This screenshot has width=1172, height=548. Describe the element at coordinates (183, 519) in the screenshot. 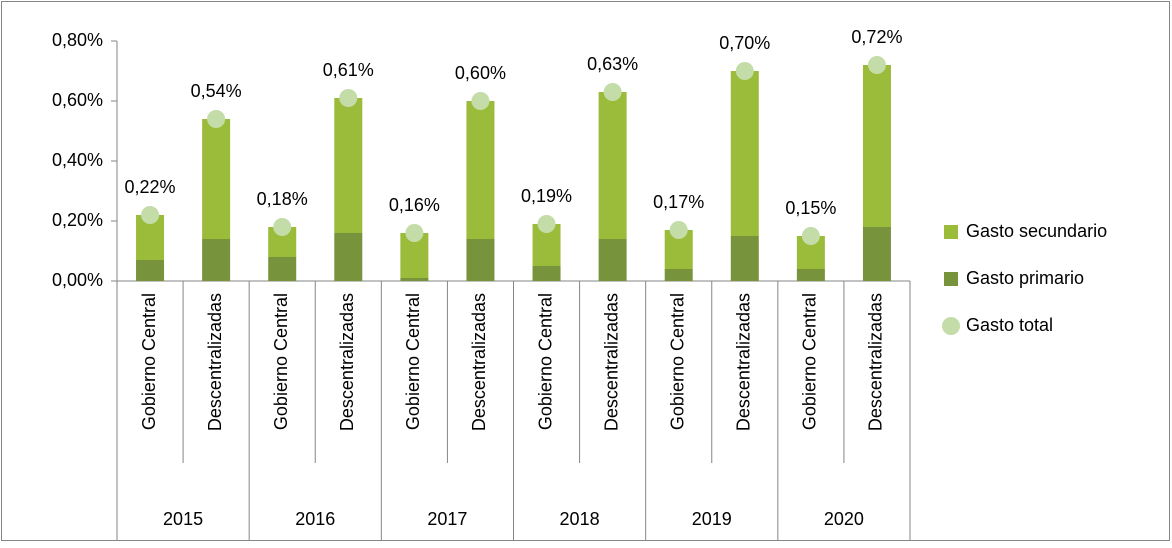

I see `group-label: 2015` at that location.